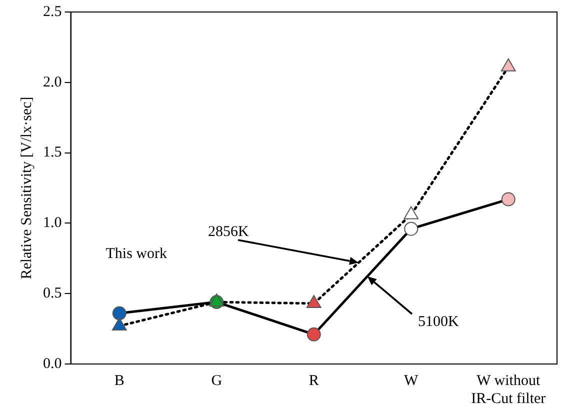 This screenshot has width=566, height=410. I want to click on y-tick-label: 0.5, so click(52, 294).